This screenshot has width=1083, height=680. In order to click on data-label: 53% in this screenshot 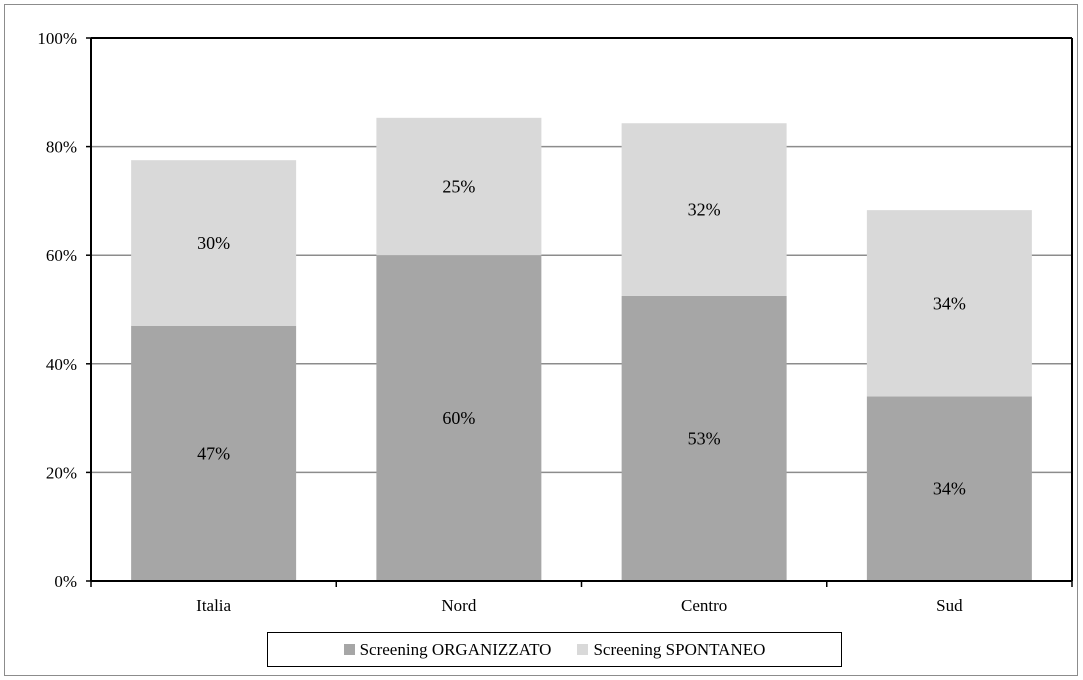, I will do `click(704, 438)`.